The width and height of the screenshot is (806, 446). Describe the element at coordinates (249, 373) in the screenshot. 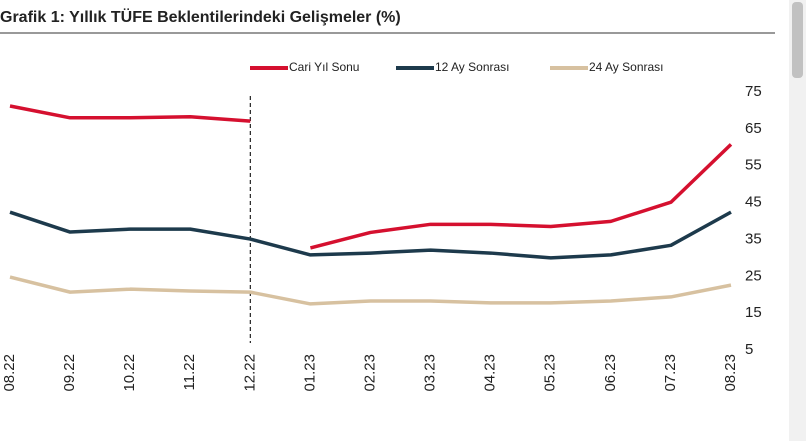

I see `x-tick-label: 12.22` at that location.